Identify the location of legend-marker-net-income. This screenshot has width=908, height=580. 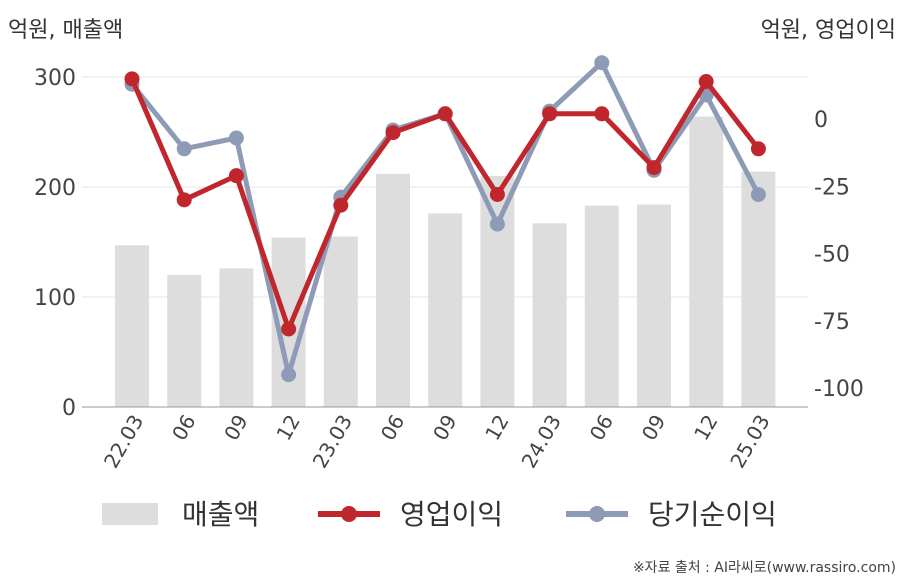
(597, 514).